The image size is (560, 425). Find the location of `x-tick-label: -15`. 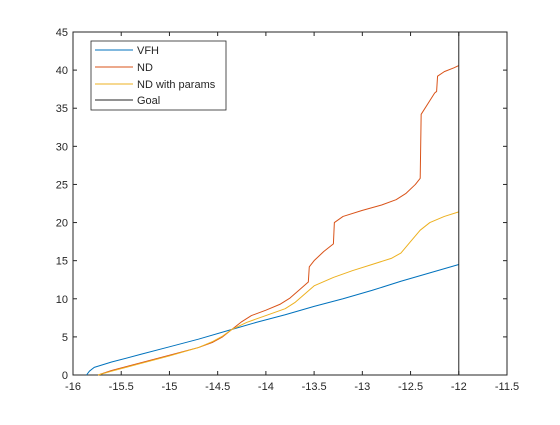

x-tick-label: -15 is located at coordinates (169, 387).